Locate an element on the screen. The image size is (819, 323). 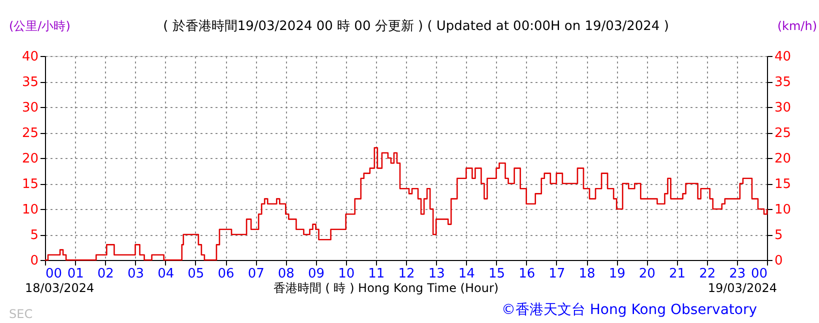
y-tick-label: 15 is located at coordinates (30, 184).